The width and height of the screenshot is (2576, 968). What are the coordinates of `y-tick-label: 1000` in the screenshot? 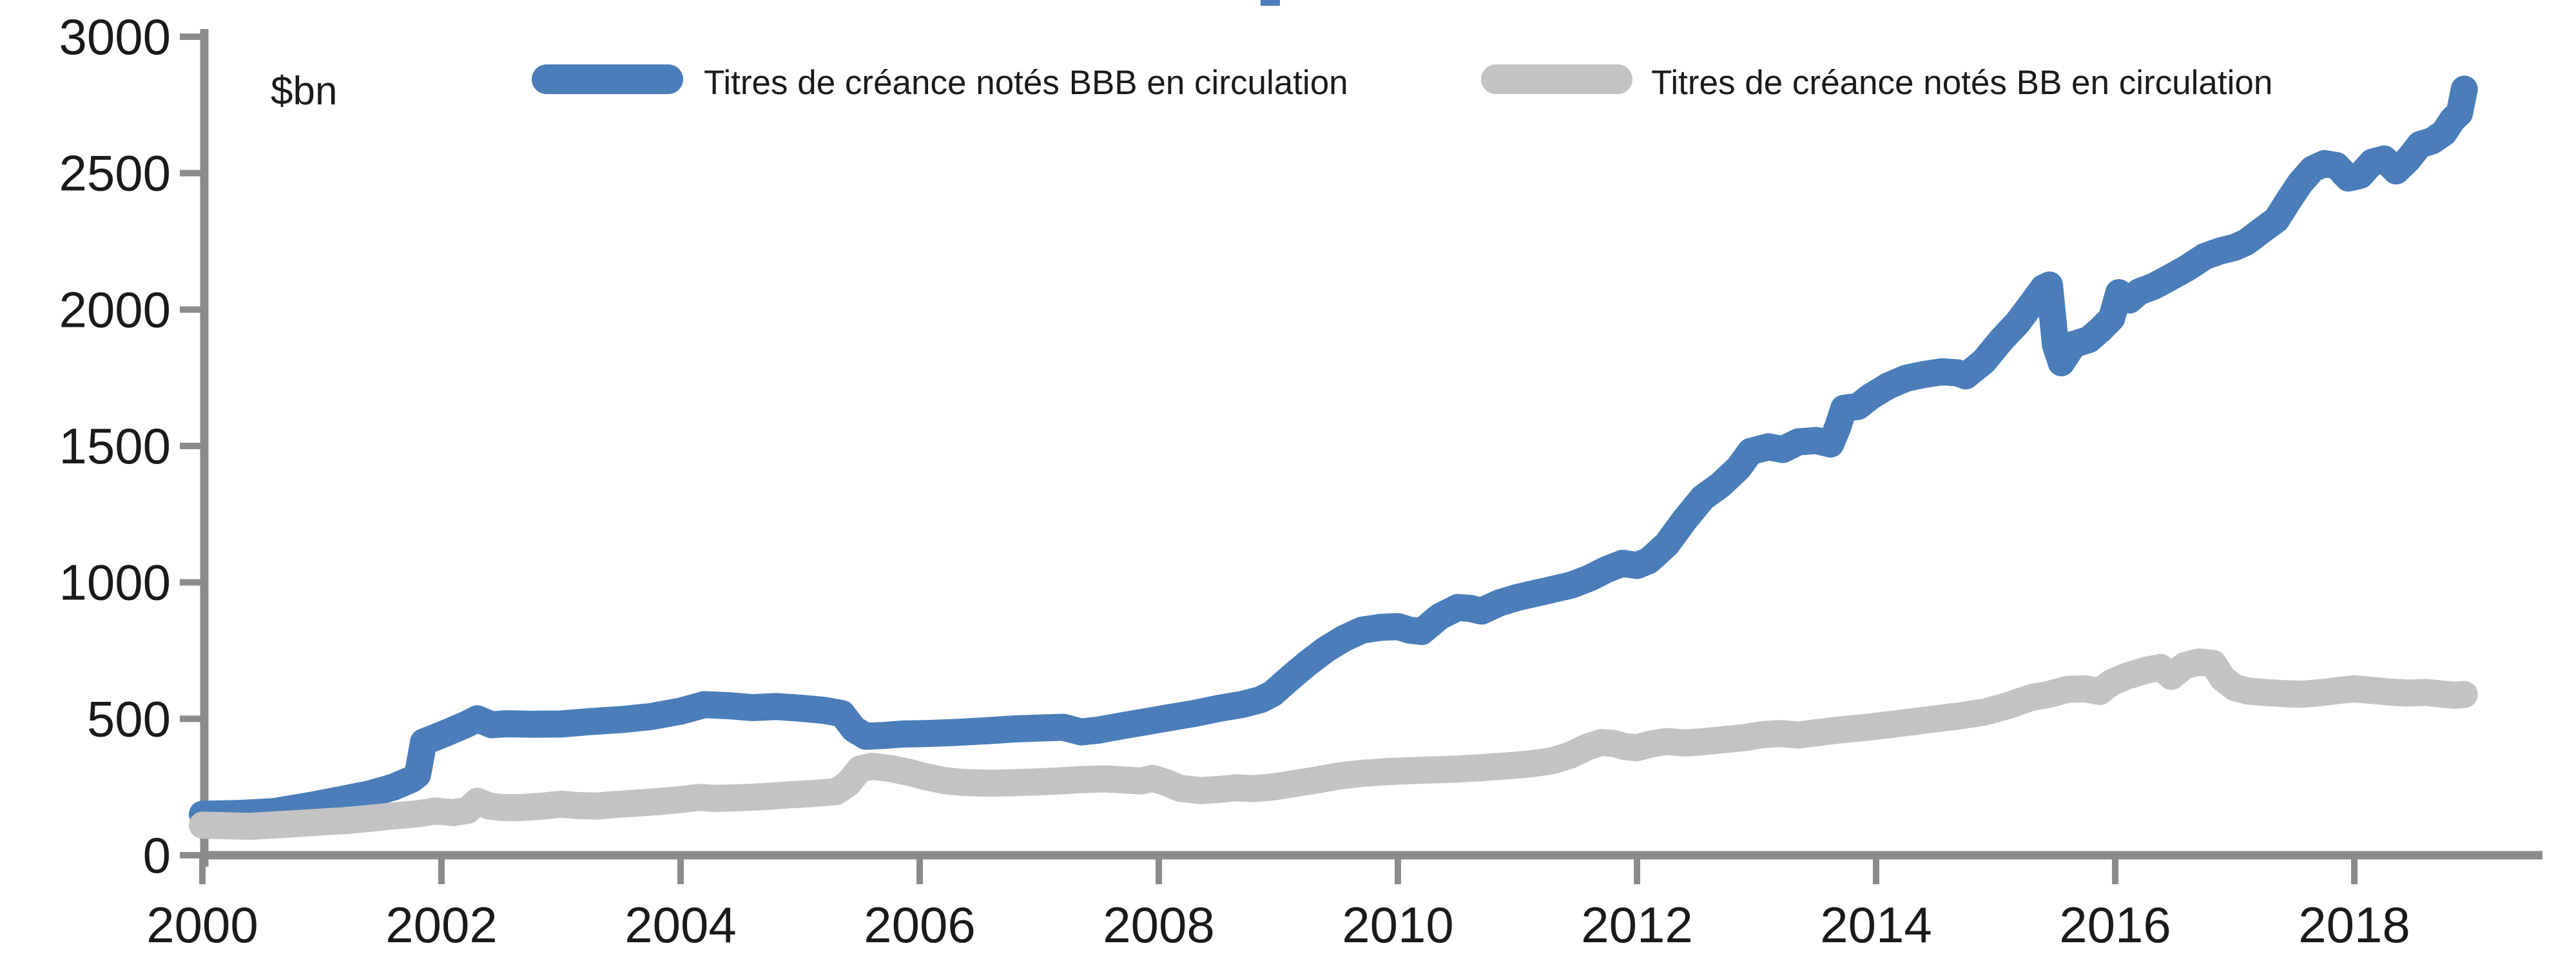 It's located at (115, 582).